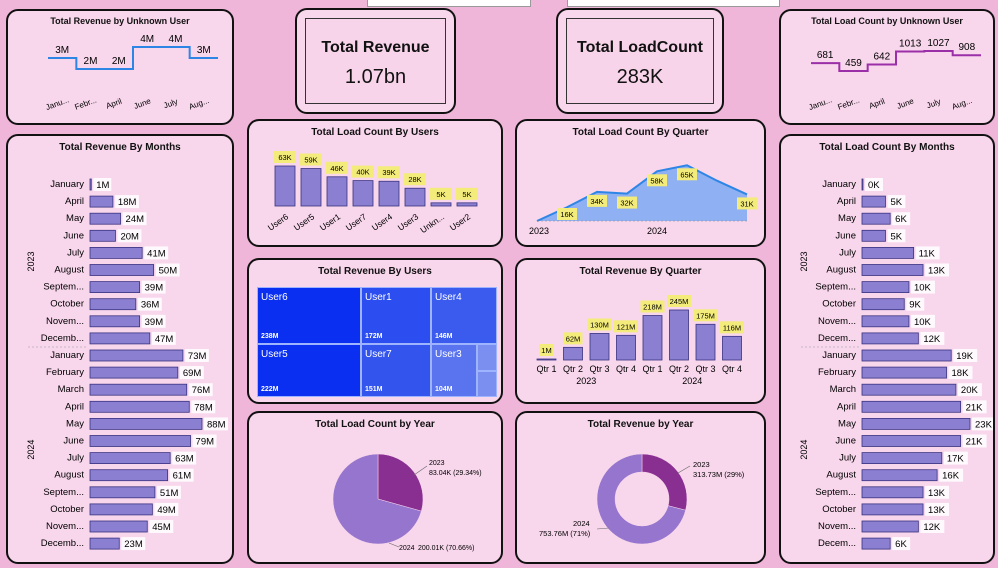 Image resolution: width=998 pixels, height=568 pixels. I want to click on data-label: 2M, so click(119, 61).